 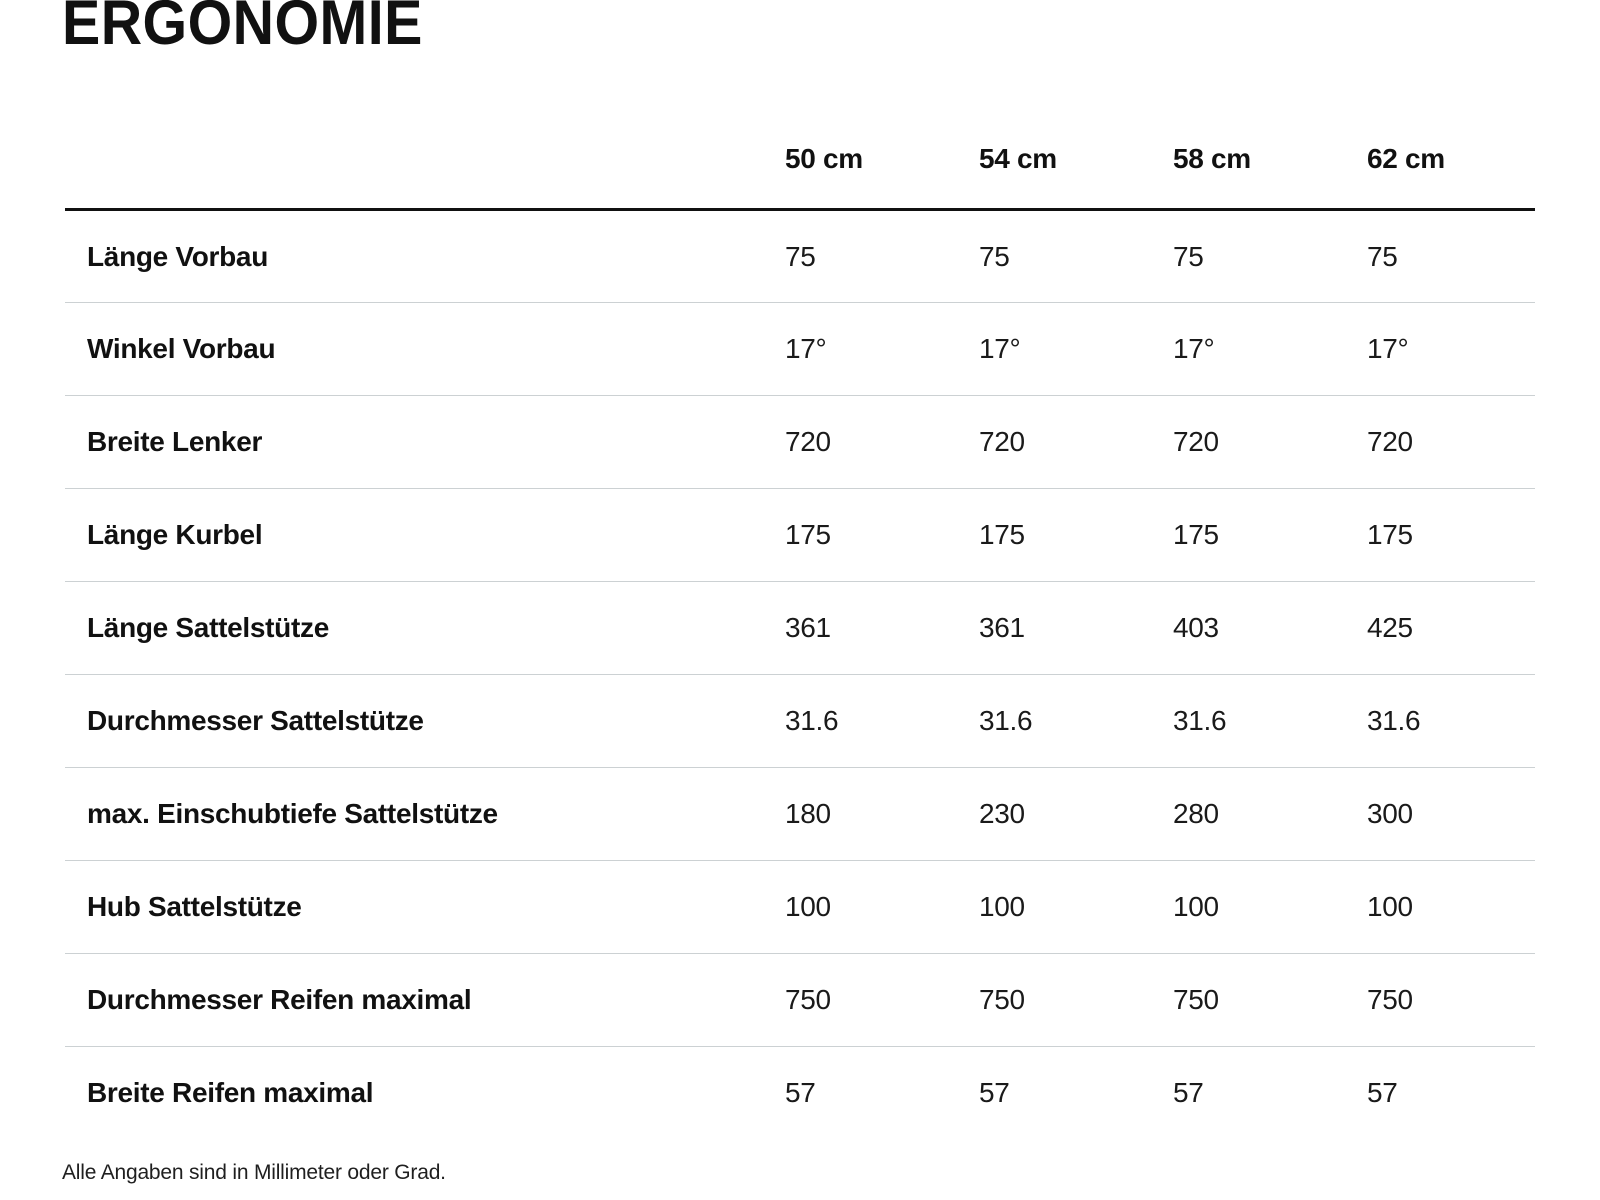 I want to click on row-label: Länge Sattelstütze, so click(x=425, y=628).